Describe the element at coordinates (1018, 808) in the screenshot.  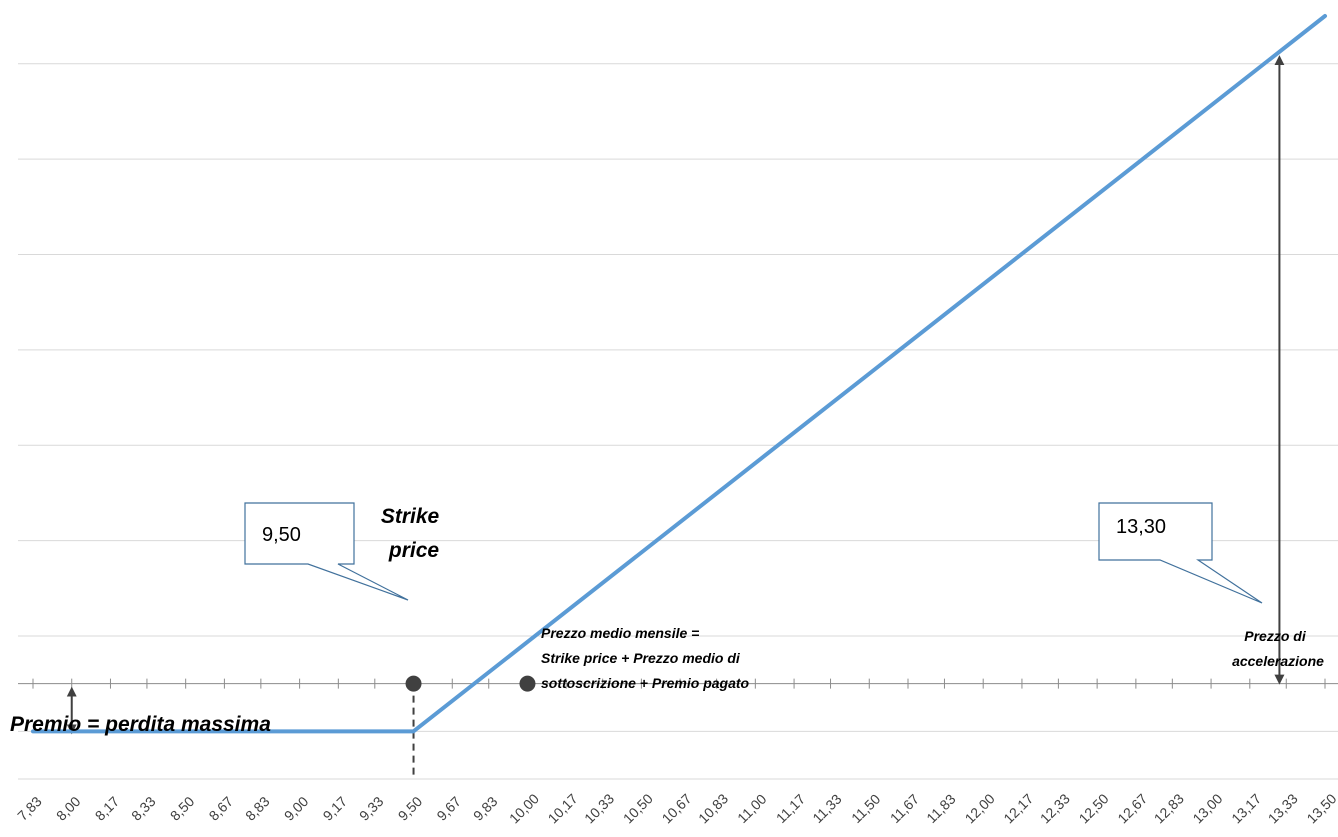
I see `x-tick-label: 12,17` at that location.